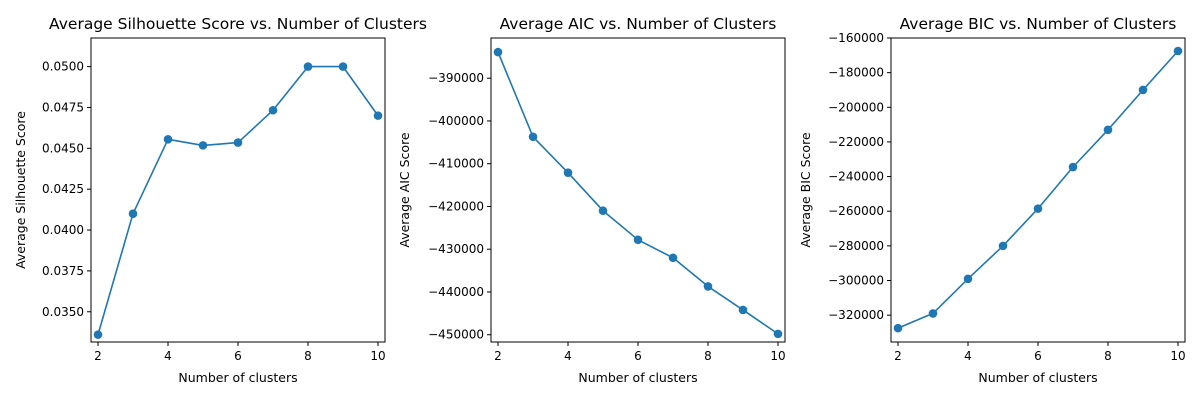 This screenshot has width=1200, height=400. I want to click on aic-x-tick-label: 4, so click(568, 356).